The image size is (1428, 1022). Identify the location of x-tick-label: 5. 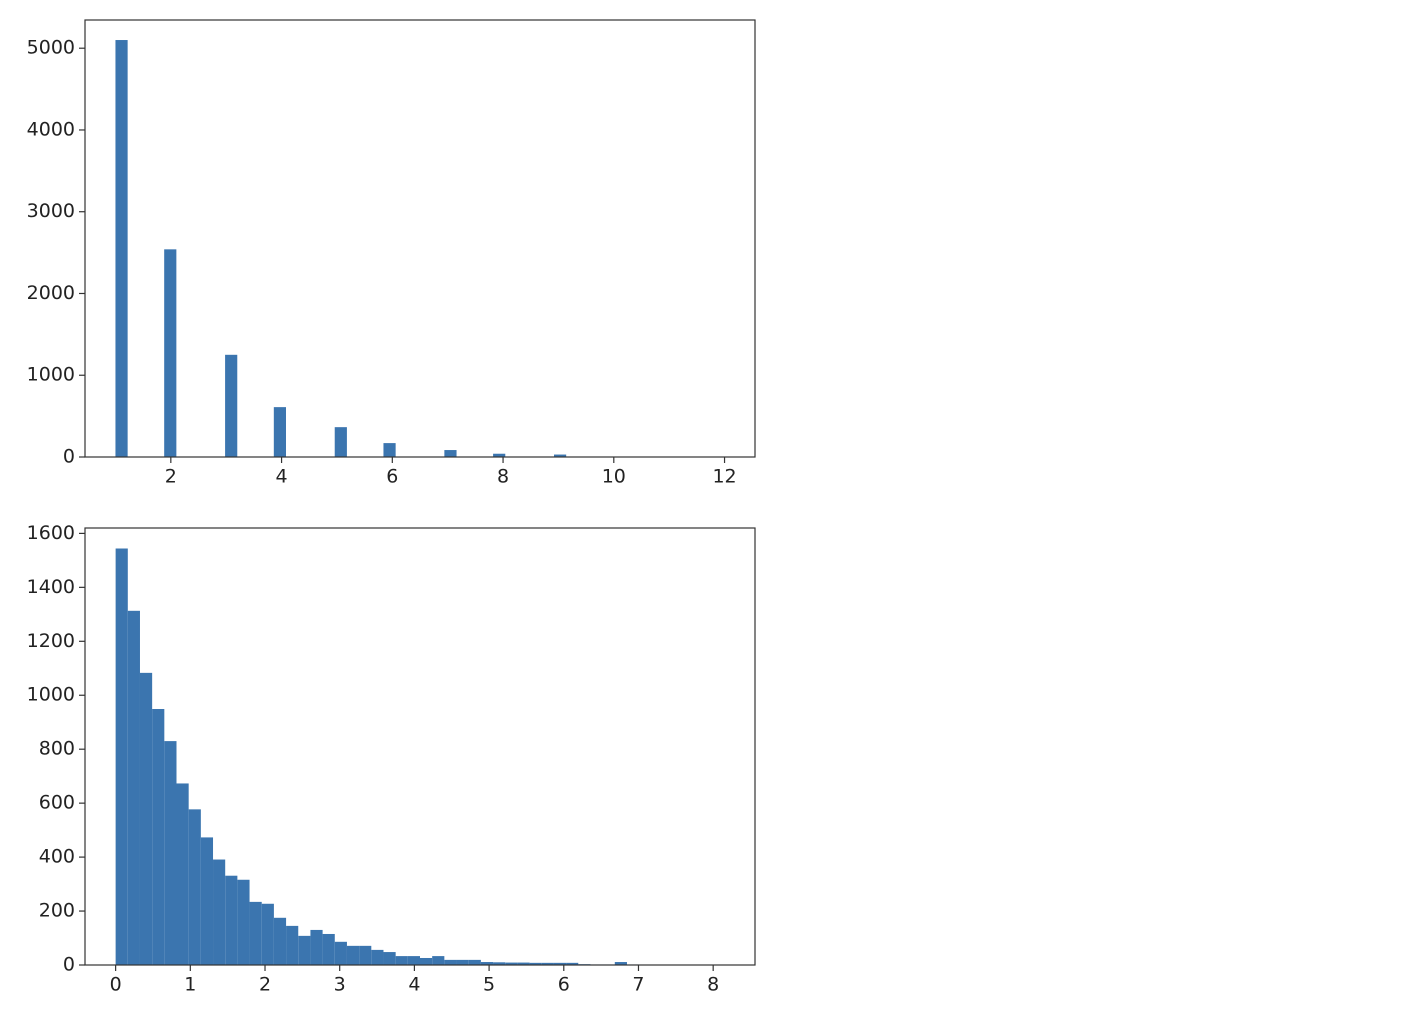
(489, 985).